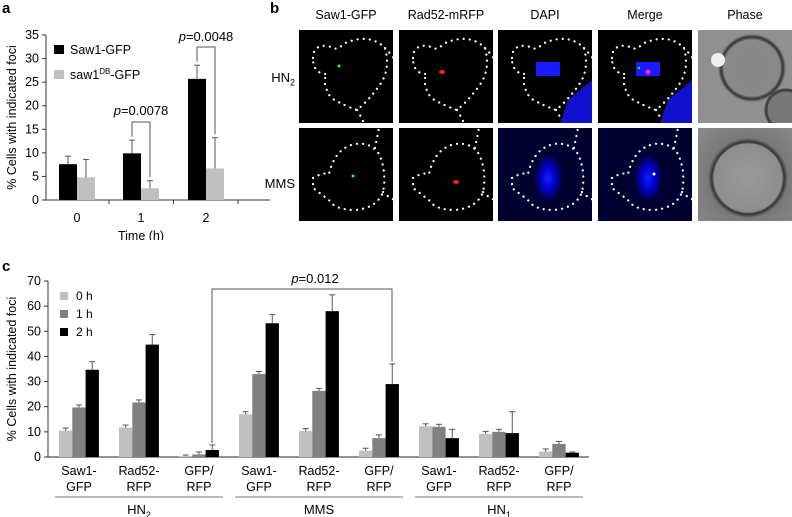  Describe the element at coordinates (346, 76) in the screenshot. I see `micrograph-saw1-gfp-hn` at that location.